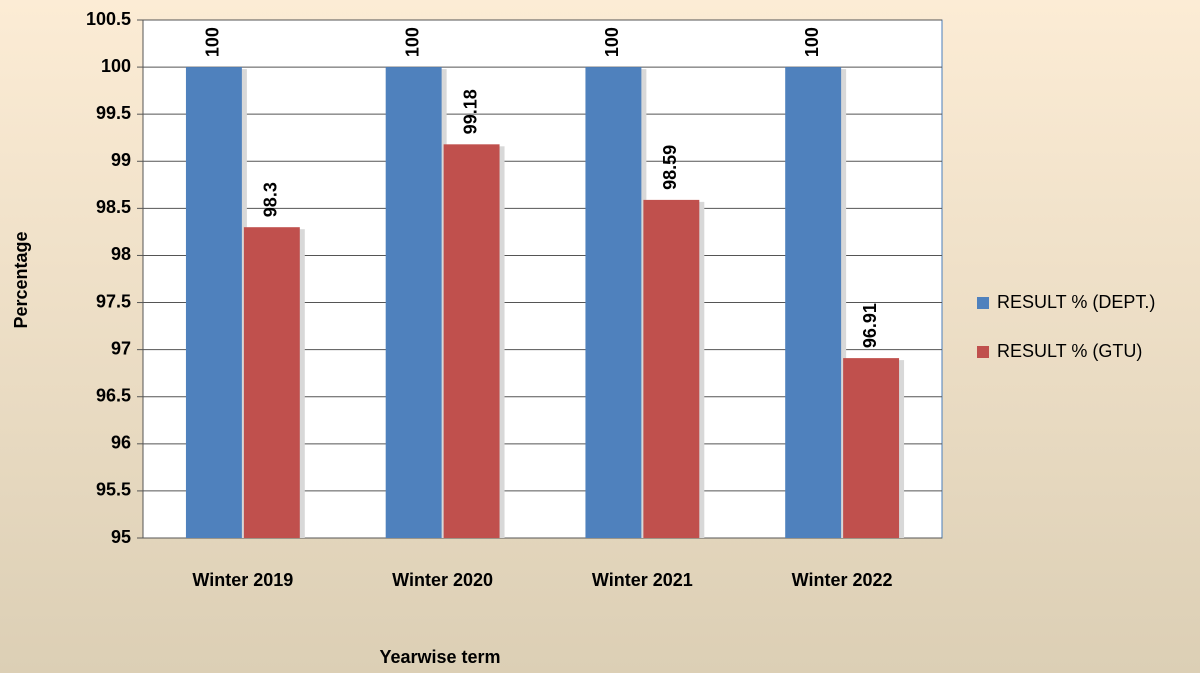 The width and height of the screenshot is (1200, 678). I want to click on y-tick-label: 98.5, so click(113, 207).